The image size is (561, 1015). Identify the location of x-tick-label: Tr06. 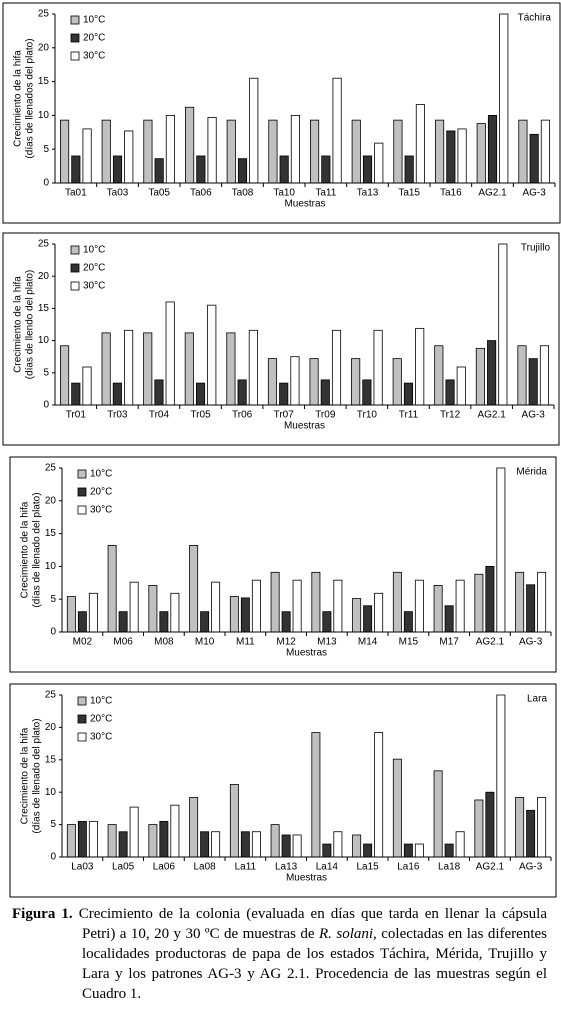
(242, 415).